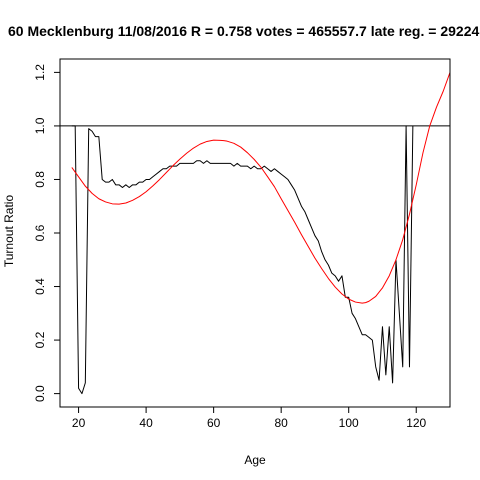 The image size is (480, 480). What do you see at coordinates (40, 286) in the screenshot?
I see `y-tick-label: 0.4` at bounding box center [40, 286].